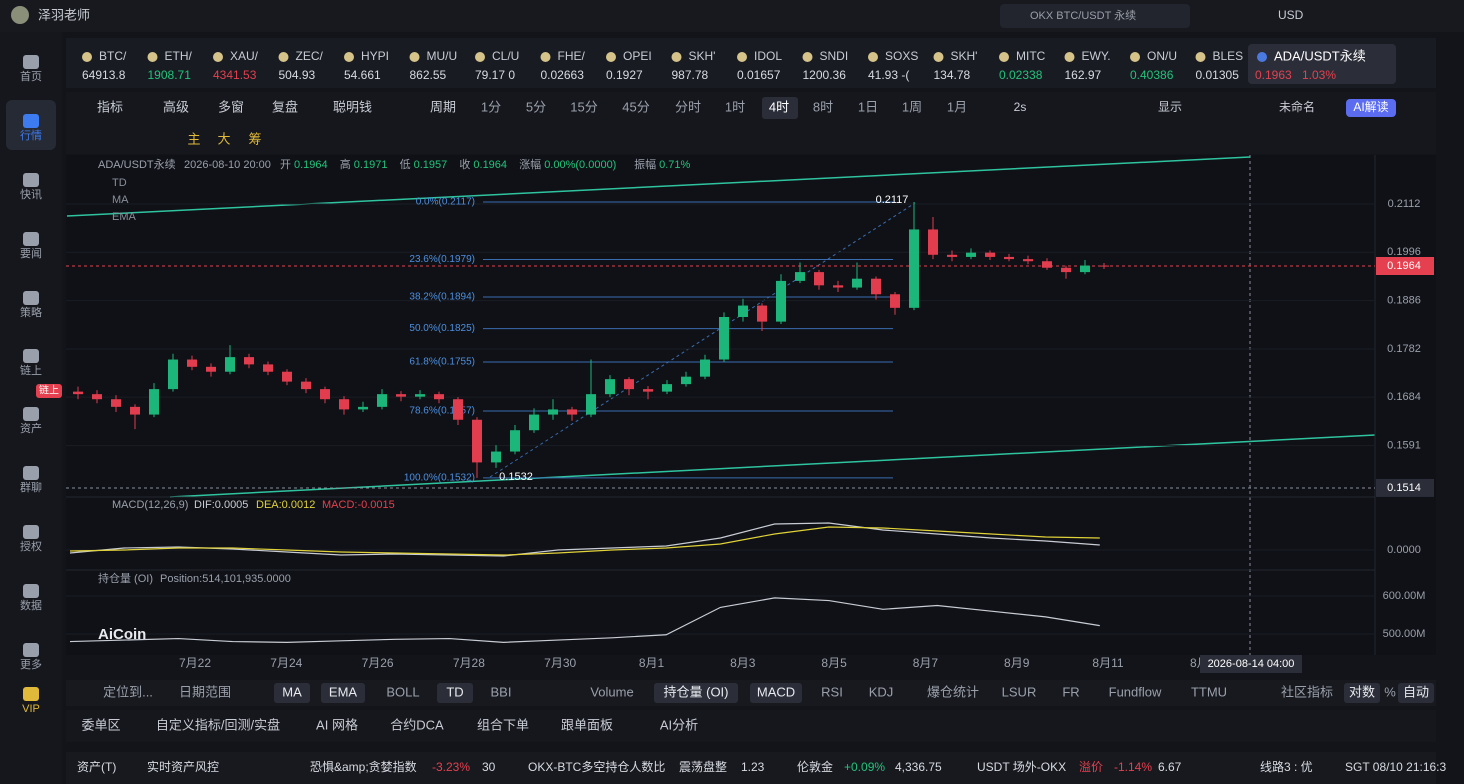 This screenshot has width=1464, height=784. Describe the element at coordinates (1209, 691) in the screenshot. I see `indicator-button: TTMU` at that location.